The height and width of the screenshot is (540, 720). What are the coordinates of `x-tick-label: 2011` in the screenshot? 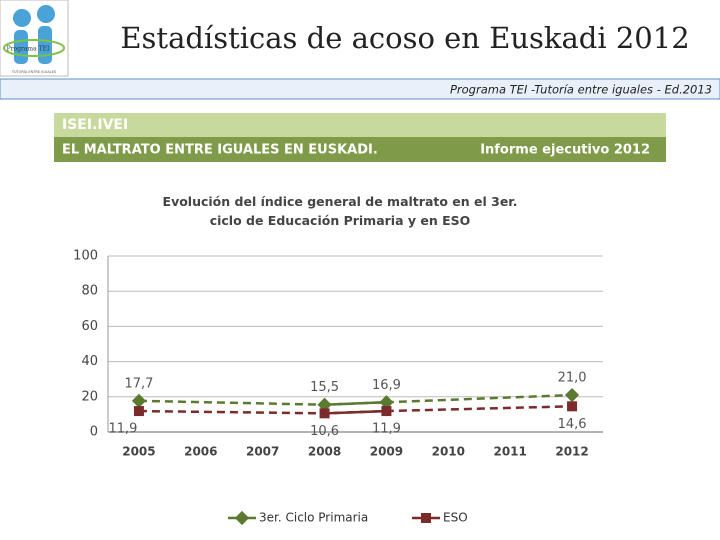 It's located at (509, 452).